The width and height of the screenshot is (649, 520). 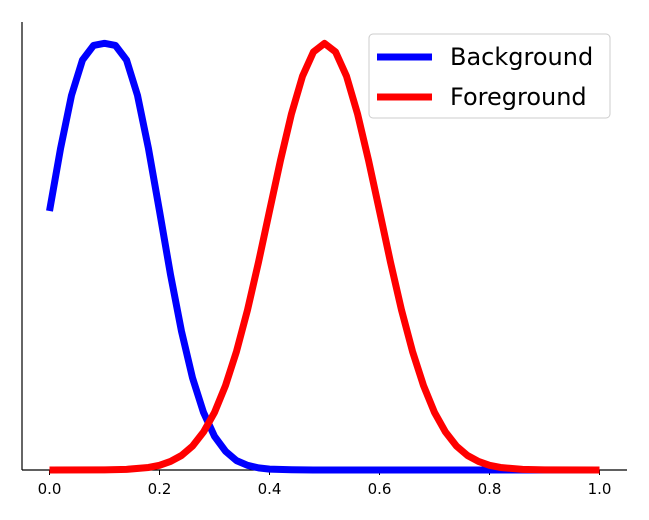 What do you see at coordinates (325, 484) in the screenshot?
I see `x-ticks: 0.0 0.2 0.4 0.6 0.8 1.0` at bounding box center [325, 484].